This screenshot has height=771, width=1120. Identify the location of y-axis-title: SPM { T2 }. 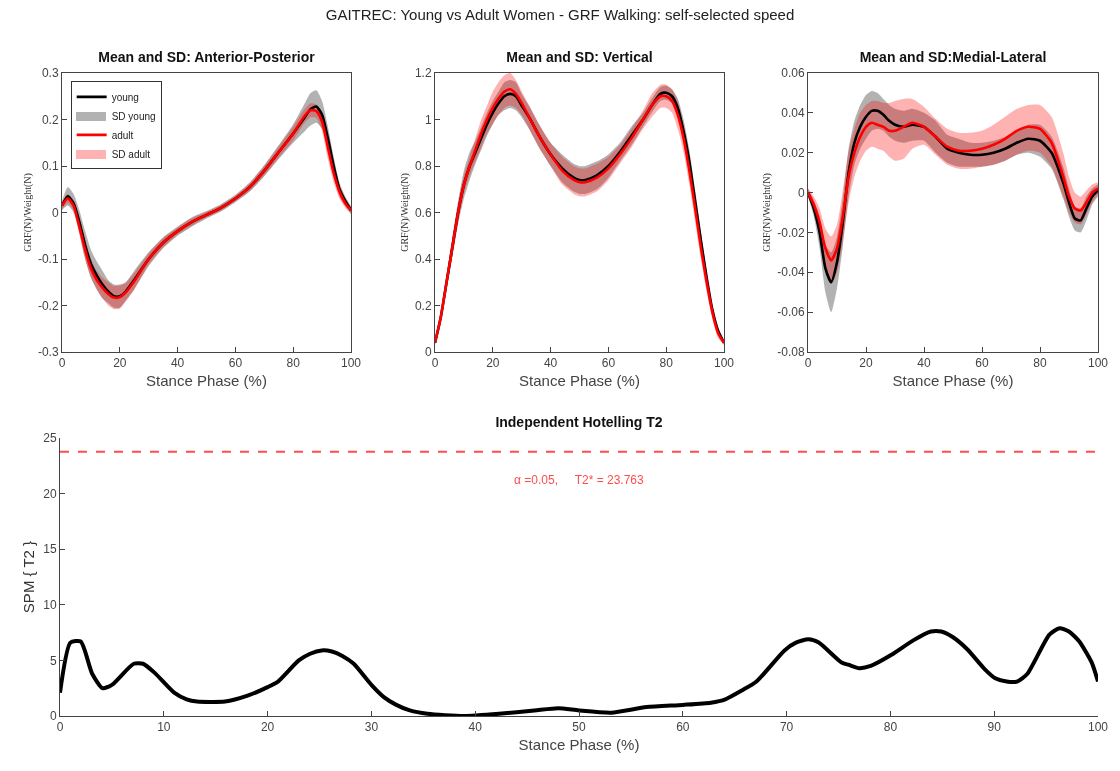
(29, 577).